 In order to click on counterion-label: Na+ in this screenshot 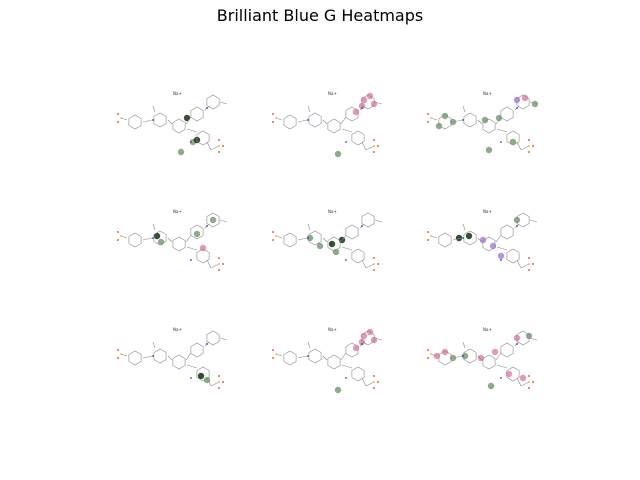, I will do `click(177, 329)`.